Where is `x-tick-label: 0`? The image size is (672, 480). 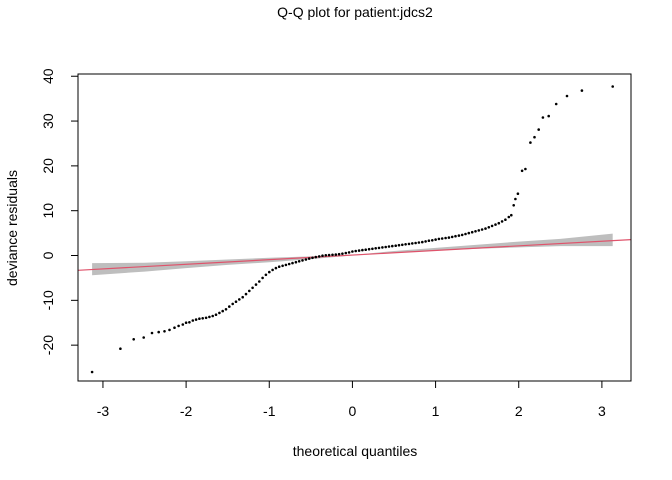
x-tick-label: 0 is located at coordinates (353, 411).